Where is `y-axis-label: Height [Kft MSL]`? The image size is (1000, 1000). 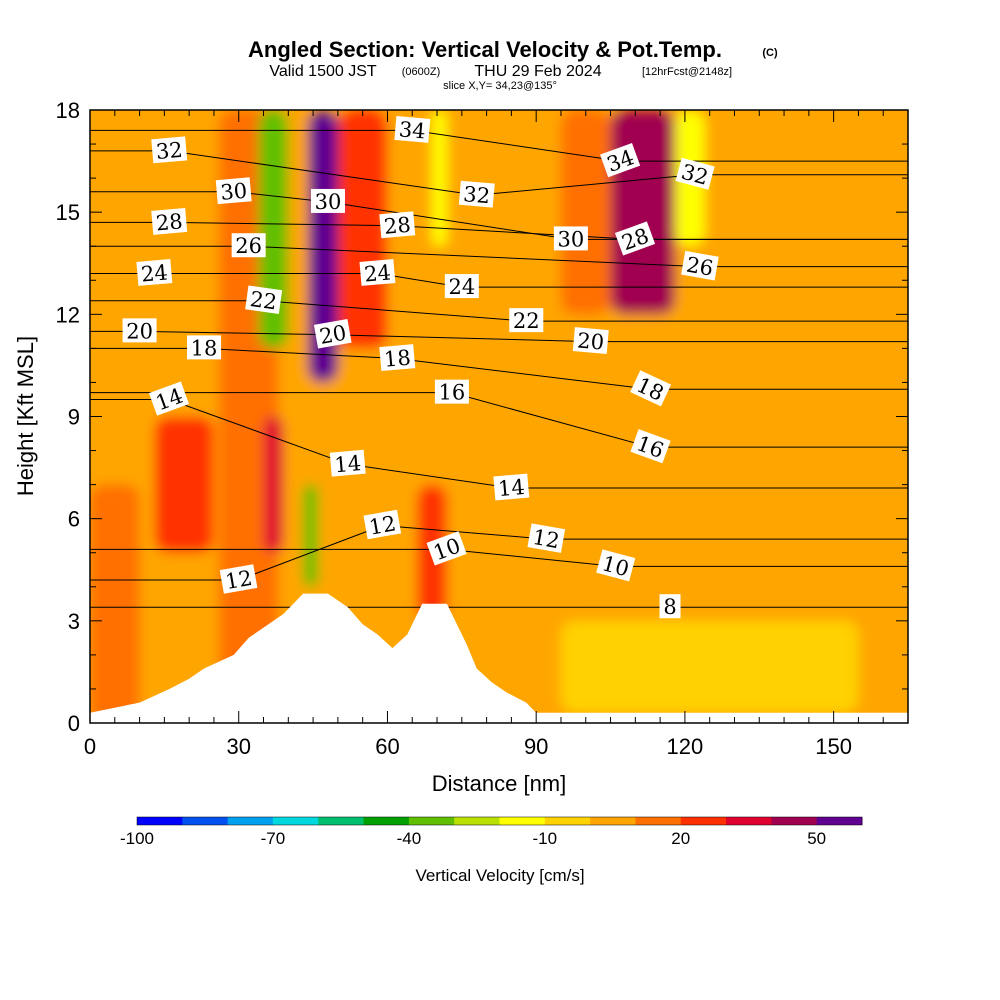
y-axis-label: Height [Kft MSL] is located at coordinates (25, 416).